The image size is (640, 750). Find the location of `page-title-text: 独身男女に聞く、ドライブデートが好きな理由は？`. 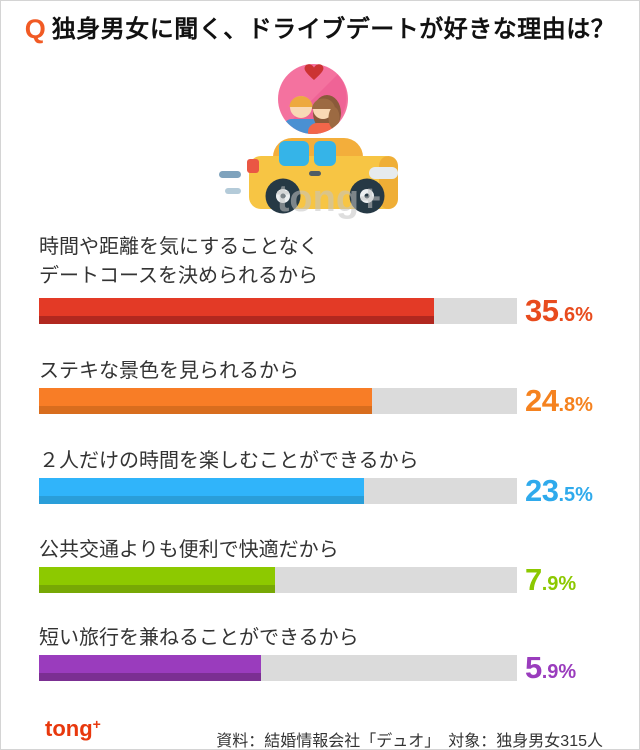

page-title-text: 独身男女に聞く、ドライブデートが好きな理由は？ is located at coordinates (333, 29).